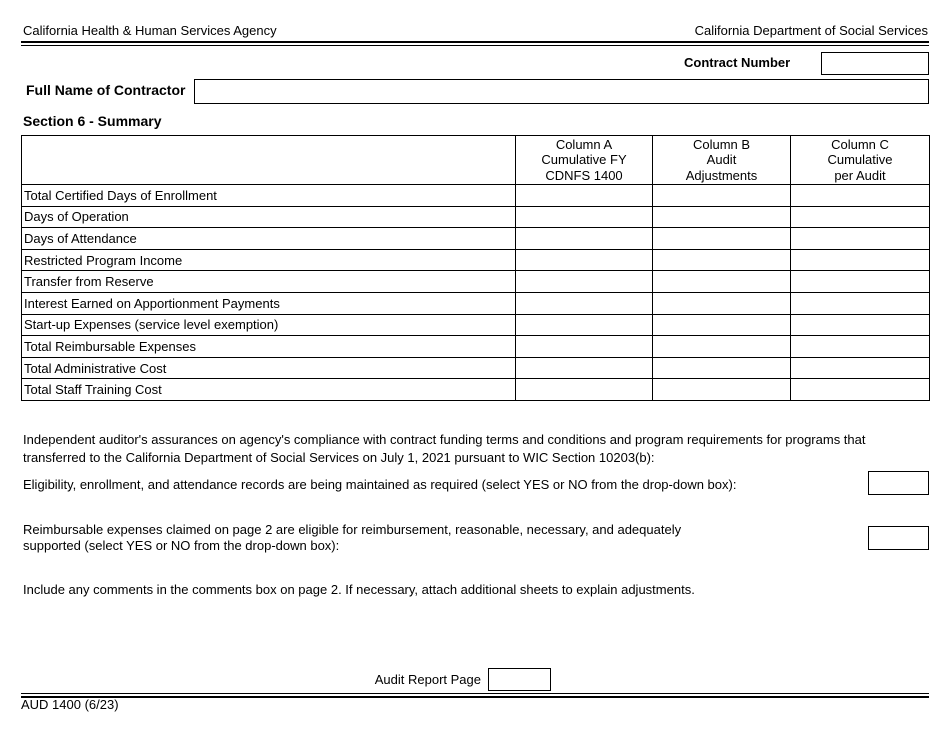  Describe the element at coordinates (475, 697) in the screenshot. I see `footer-divider` at that location.